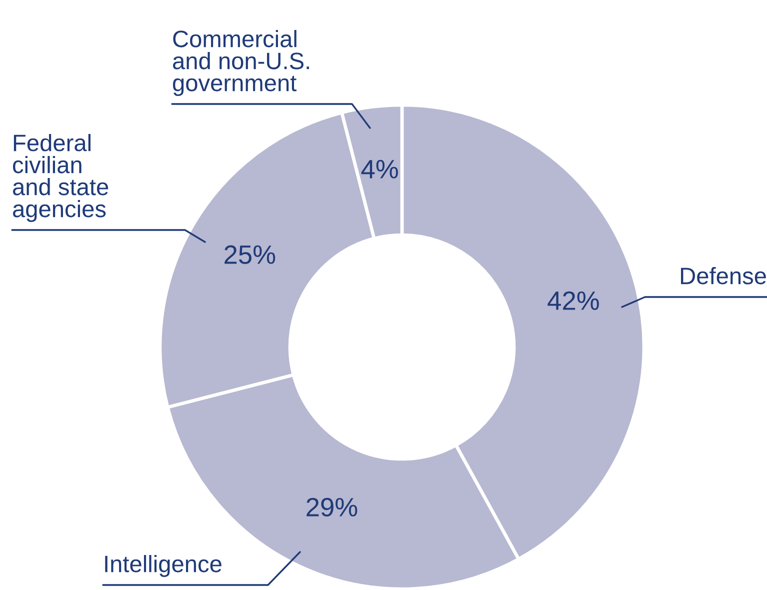 The height and width of the screenshot is (590, 767). What do you see at coordinates (240, 63) in the screenshot?
I see `slice-label: Commercial and non-U.S. government` at bounding box center [240, 63].